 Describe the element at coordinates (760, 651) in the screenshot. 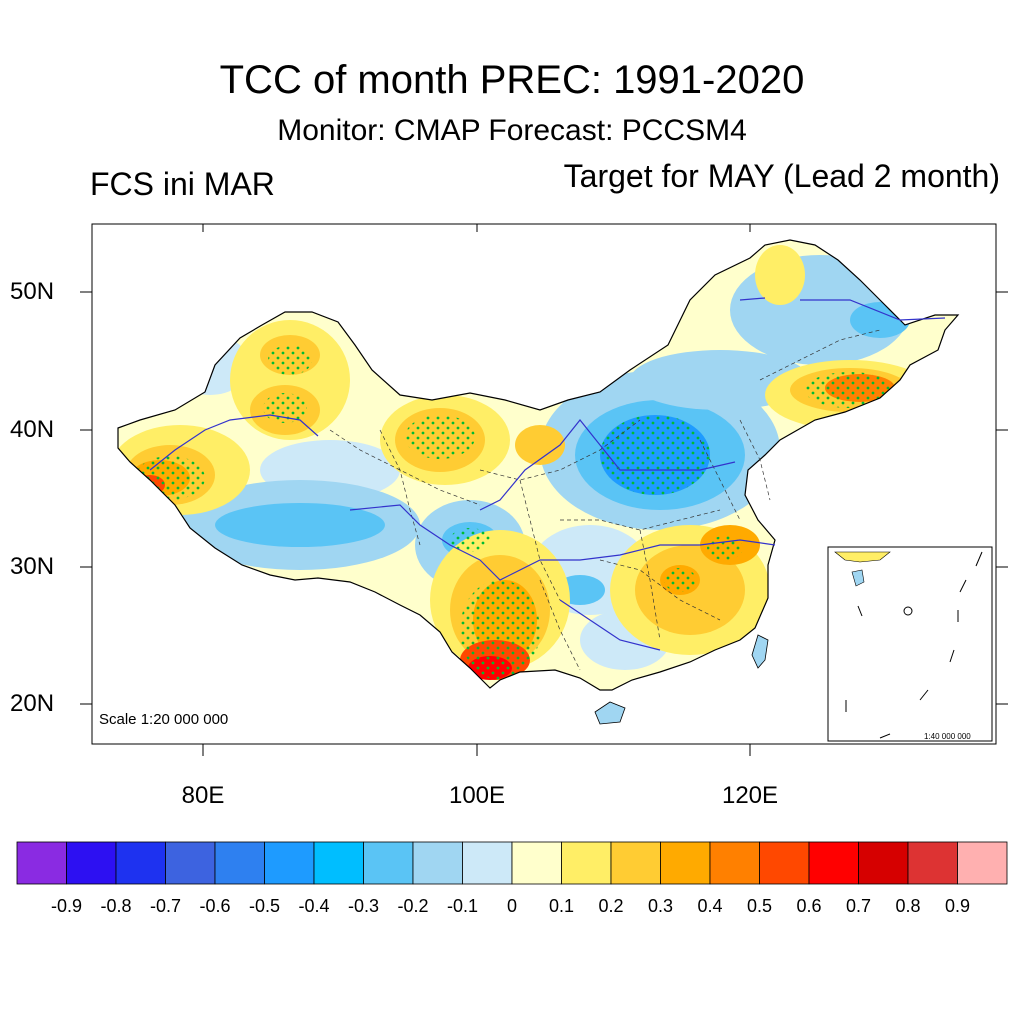

I see `taiwan-island` at that location.